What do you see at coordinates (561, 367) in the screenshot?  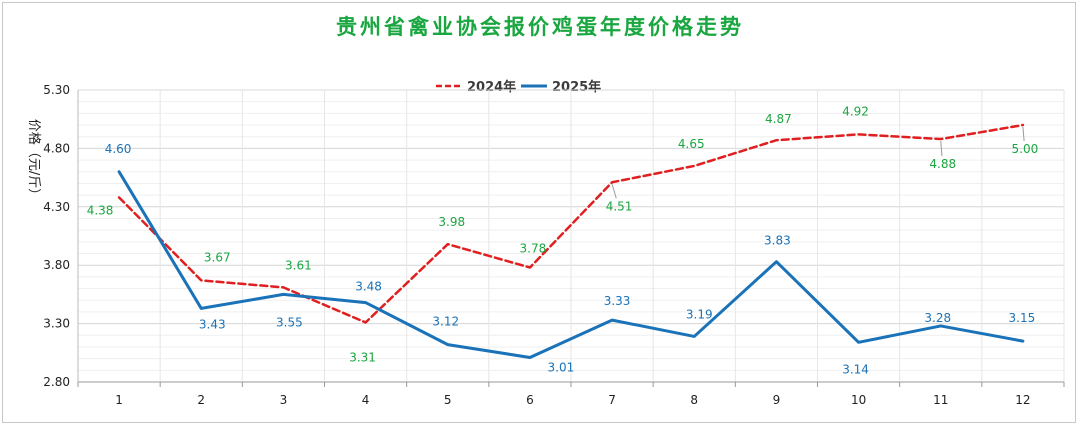 I see `data-label: 3.01` at bounding box center [561, 367].